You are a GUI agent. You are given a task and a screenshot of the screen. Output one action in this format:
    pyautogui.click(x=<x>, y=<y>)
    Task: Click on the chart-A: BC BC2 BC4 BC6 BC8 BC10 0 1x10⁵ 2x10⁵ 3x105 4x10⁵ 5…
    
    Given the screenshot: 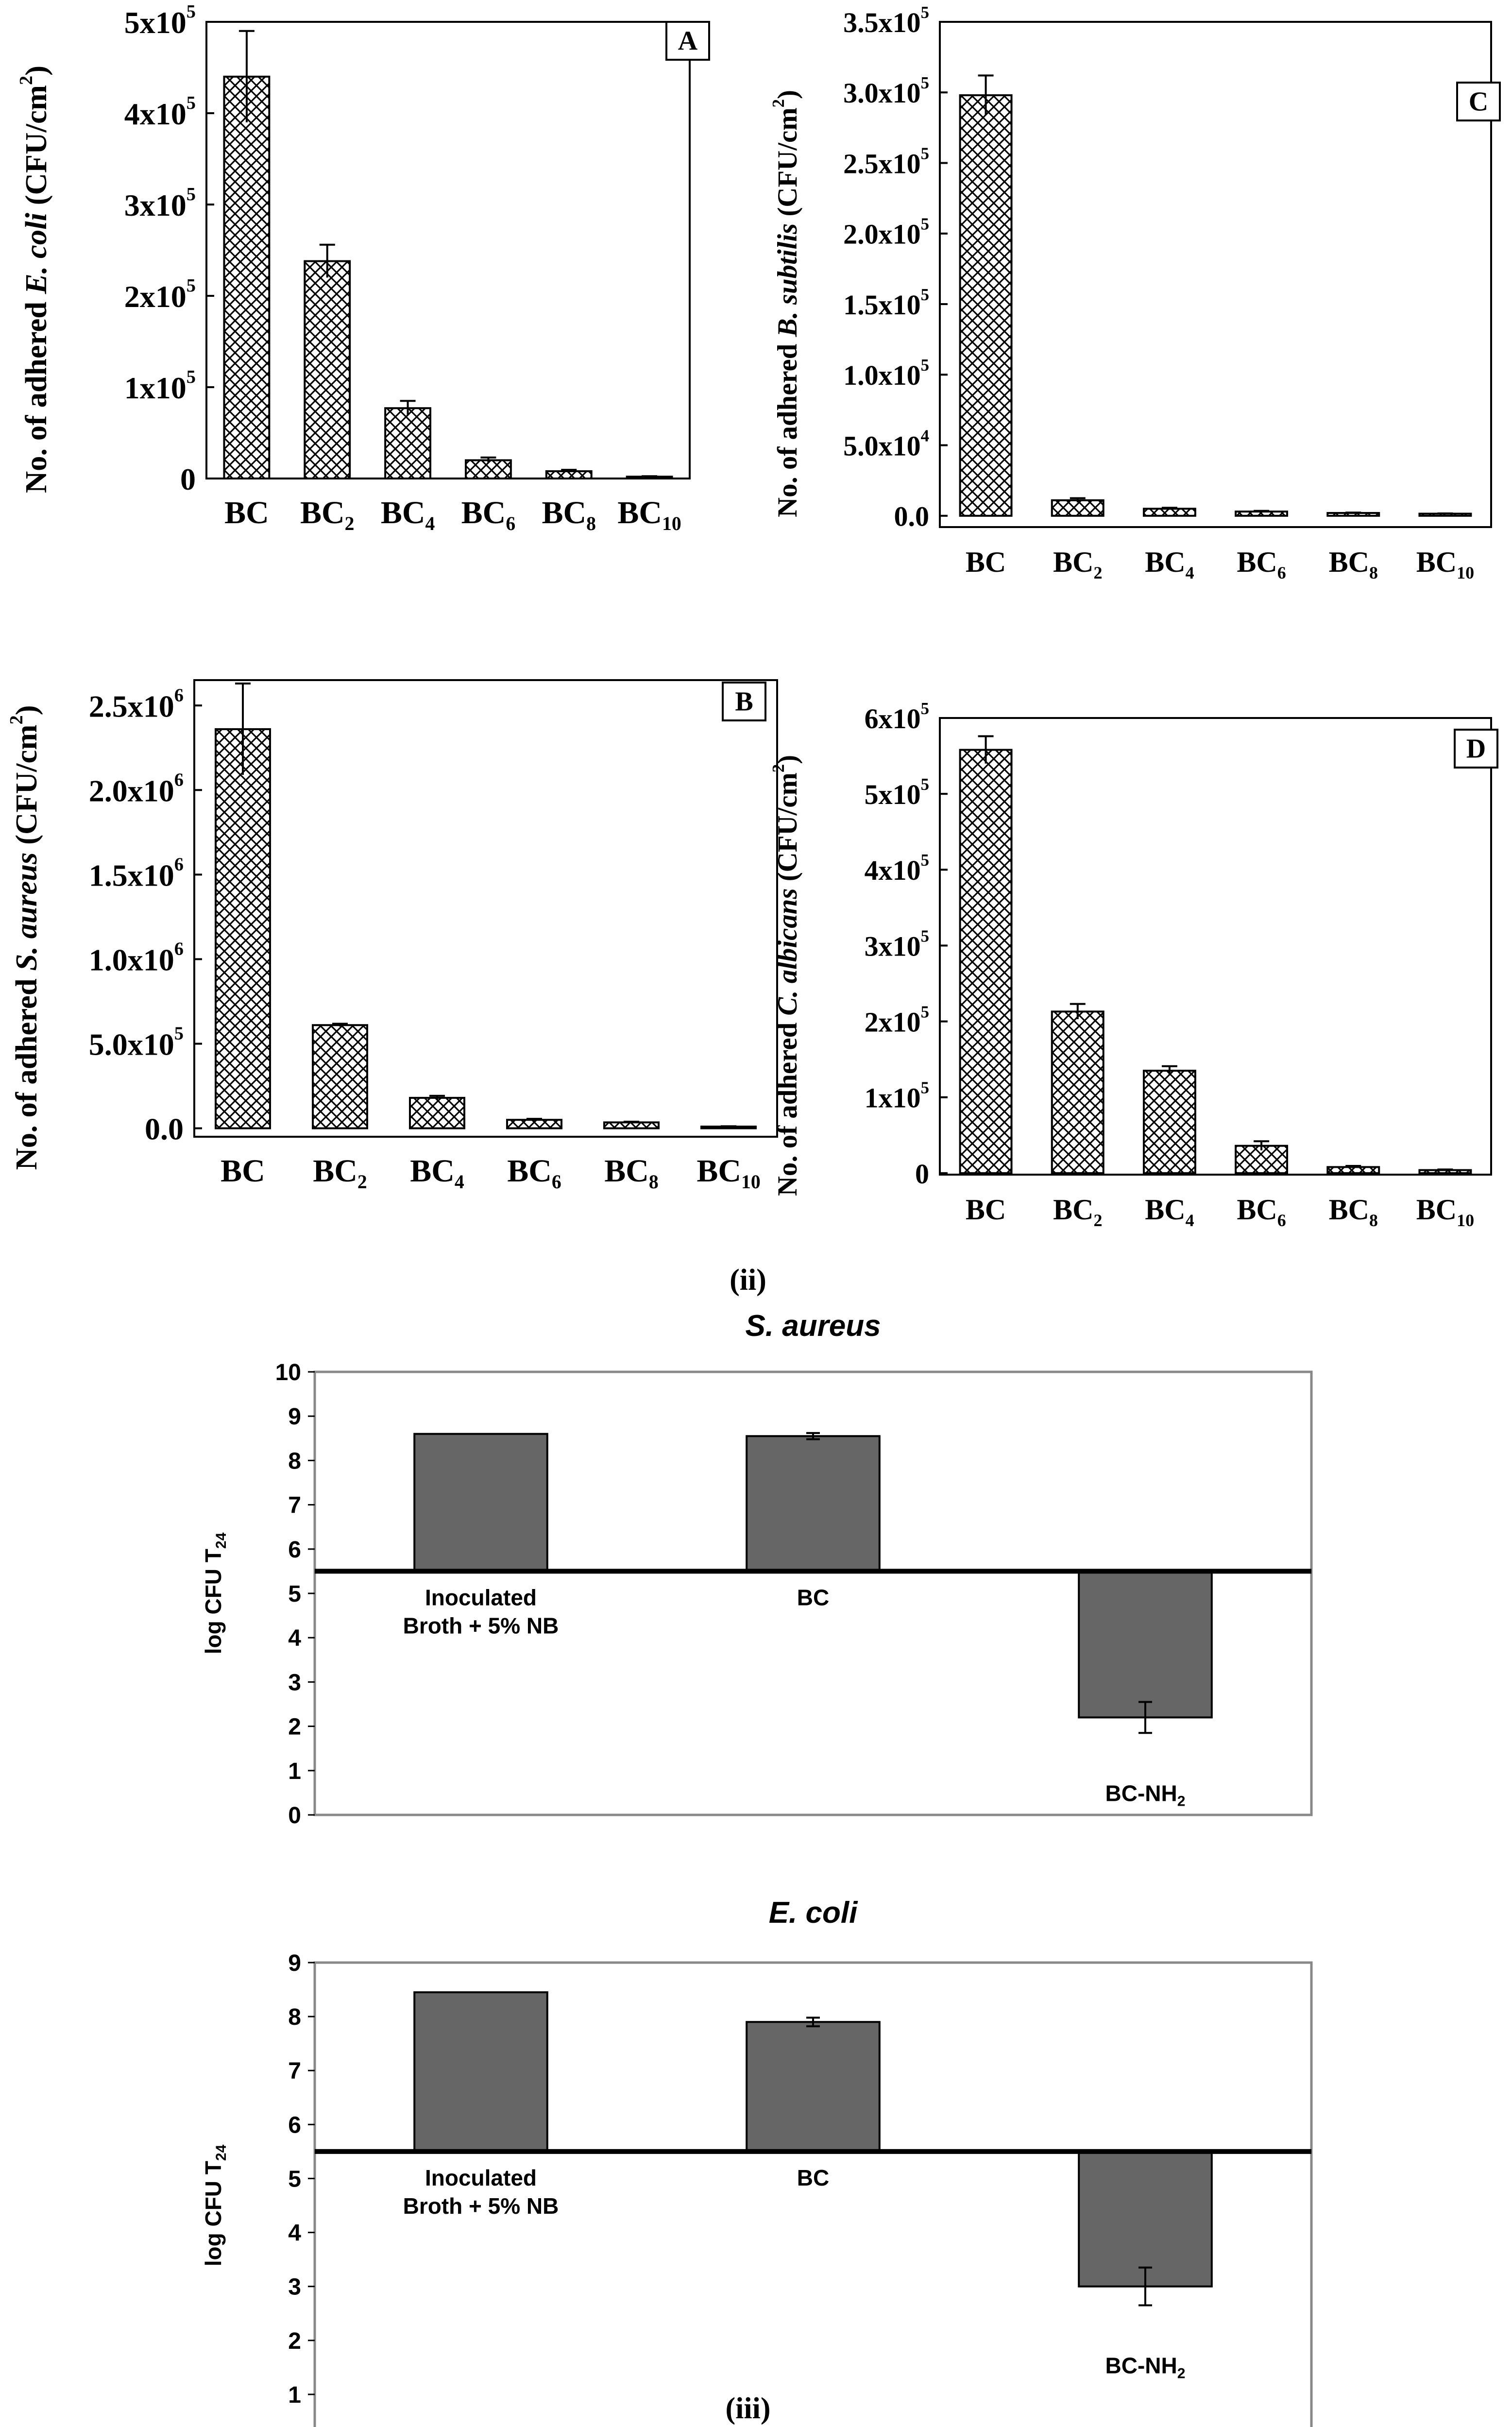 What is the action you would take?
    pyautogui.click(x=363, y=268)
    